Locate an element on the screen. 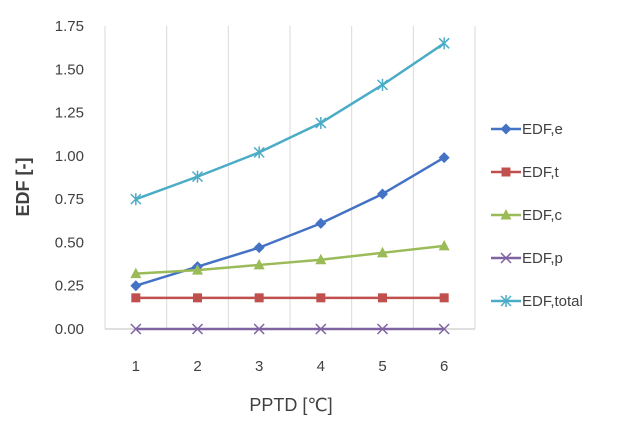  series-edf-c-line is located at coordinates (290, 259).